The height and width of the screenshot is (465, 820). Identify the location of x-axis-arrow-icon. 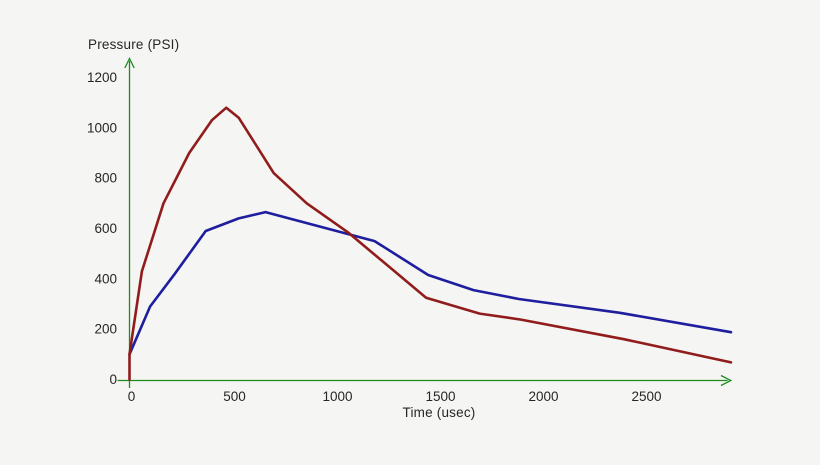
(726, 380).